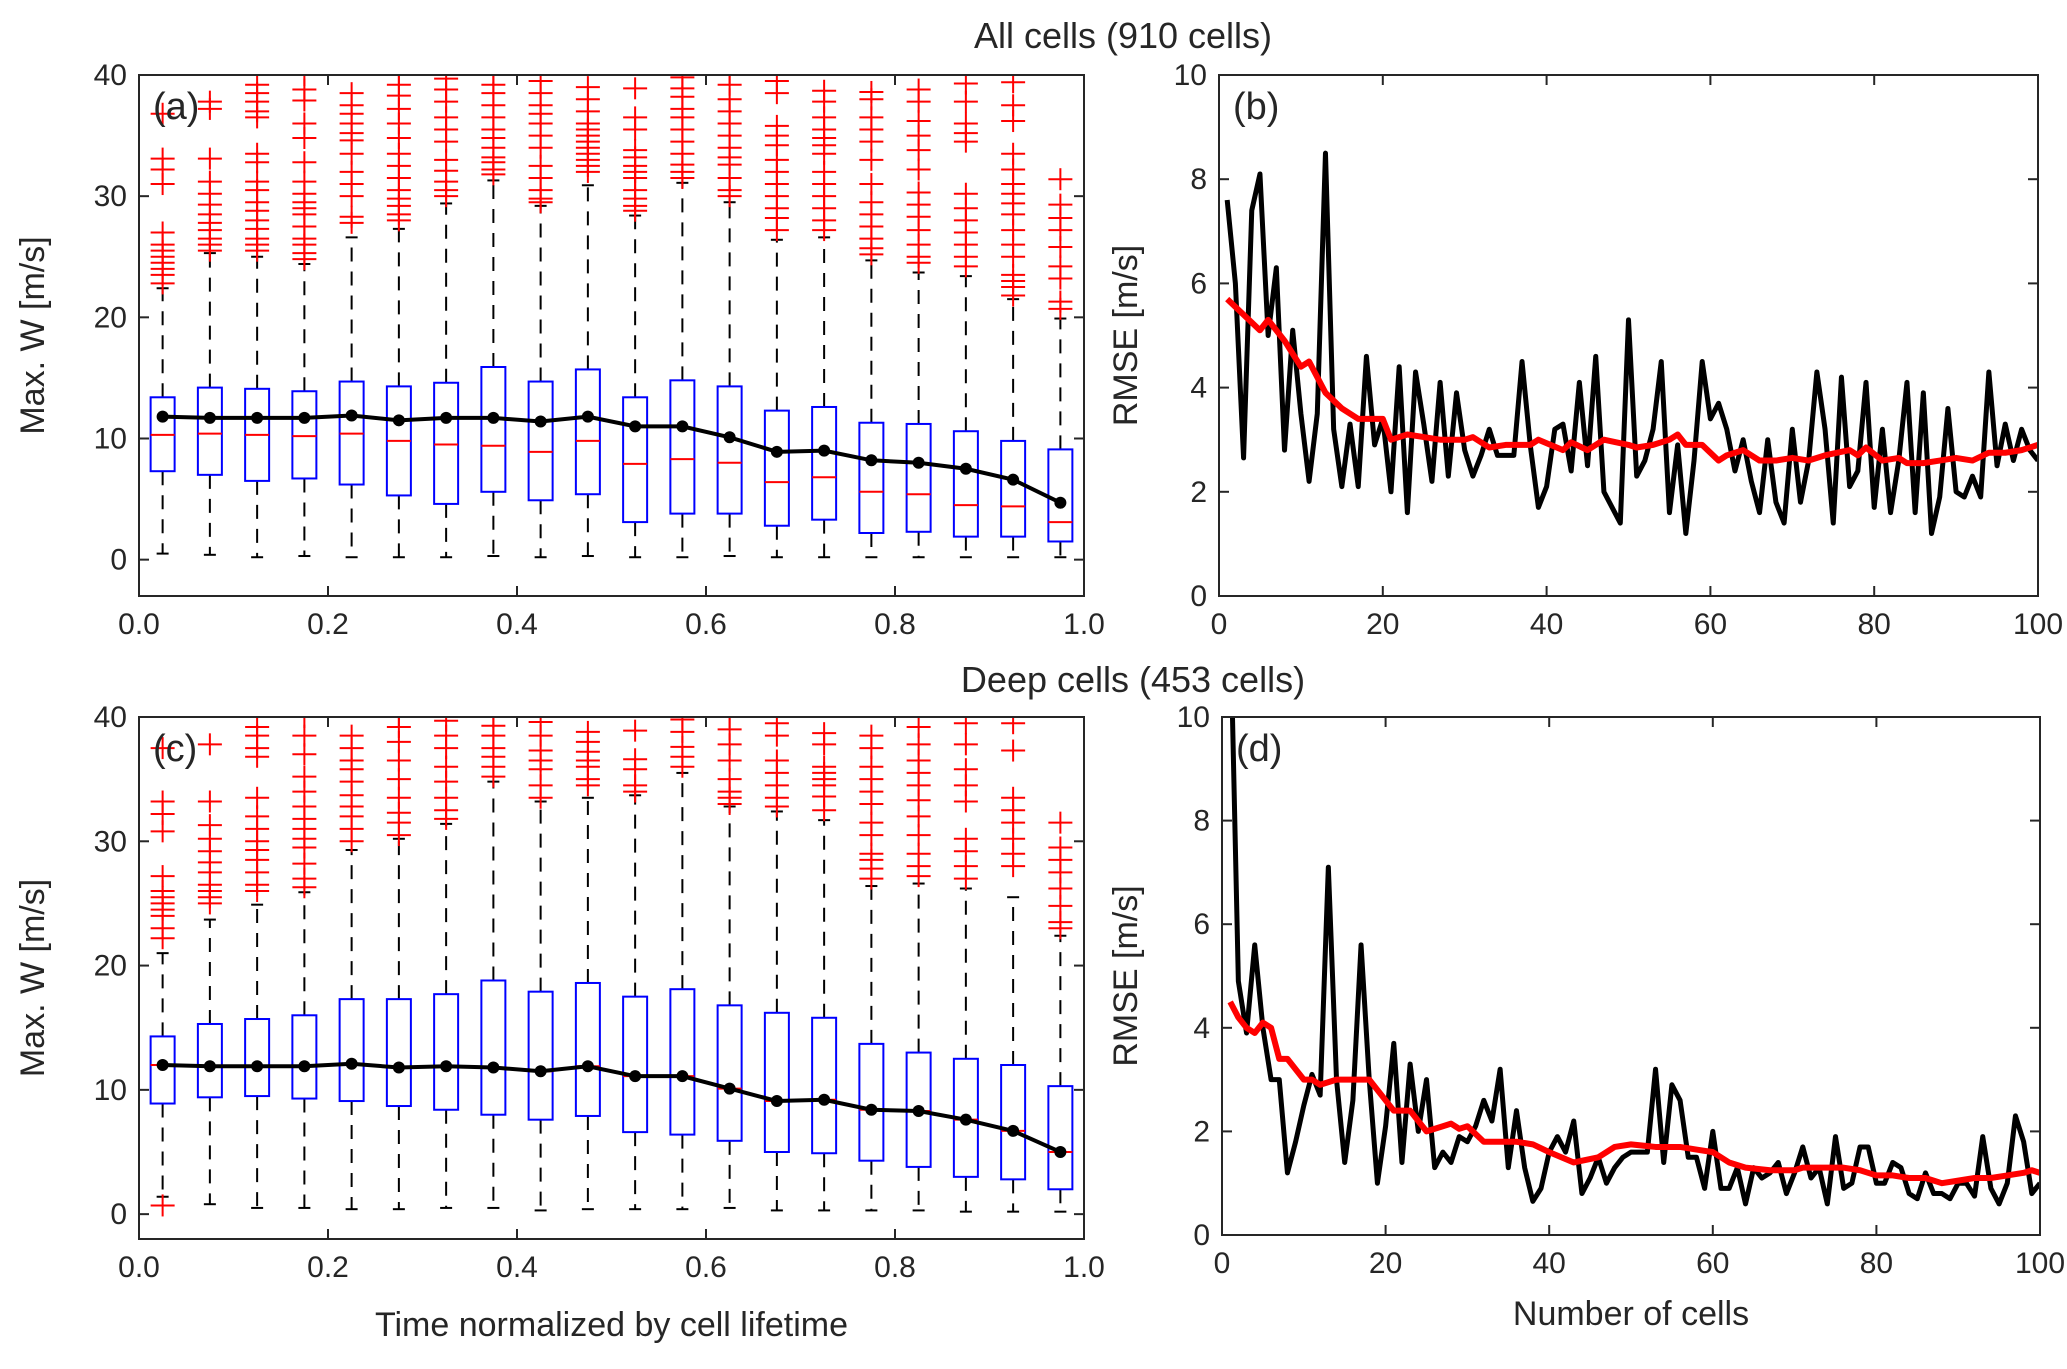 The height and width of the screenshot is (1369, 2067). Describe the element at coordinates (176, 107) in the screenshot. I see `panel-label: (a)` at that location.